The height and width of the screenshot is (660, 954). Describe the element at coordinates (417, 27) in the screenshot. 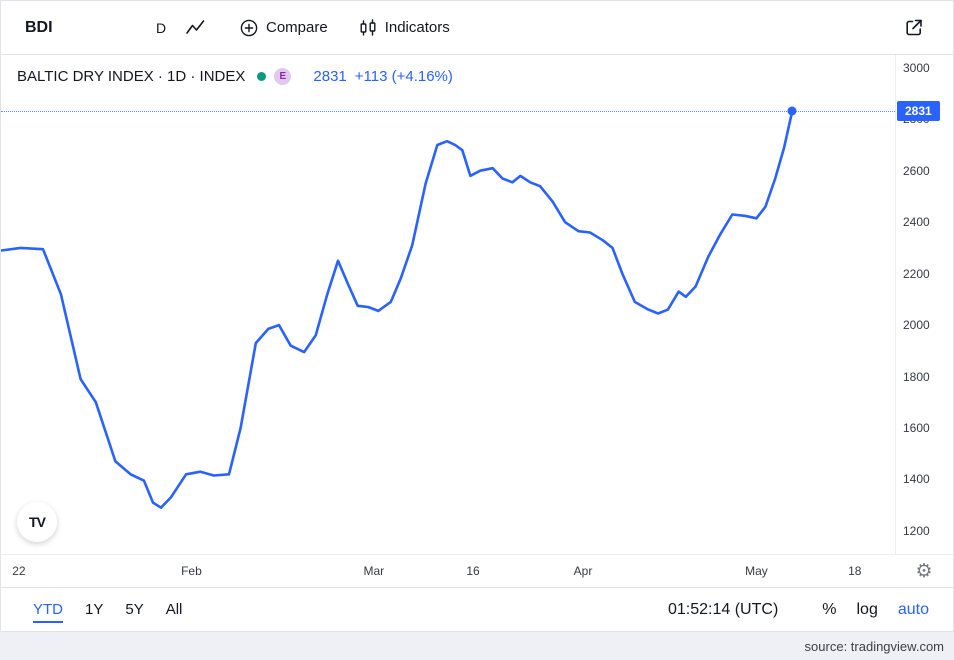

I see `indicators-label: Indicators` at that location.